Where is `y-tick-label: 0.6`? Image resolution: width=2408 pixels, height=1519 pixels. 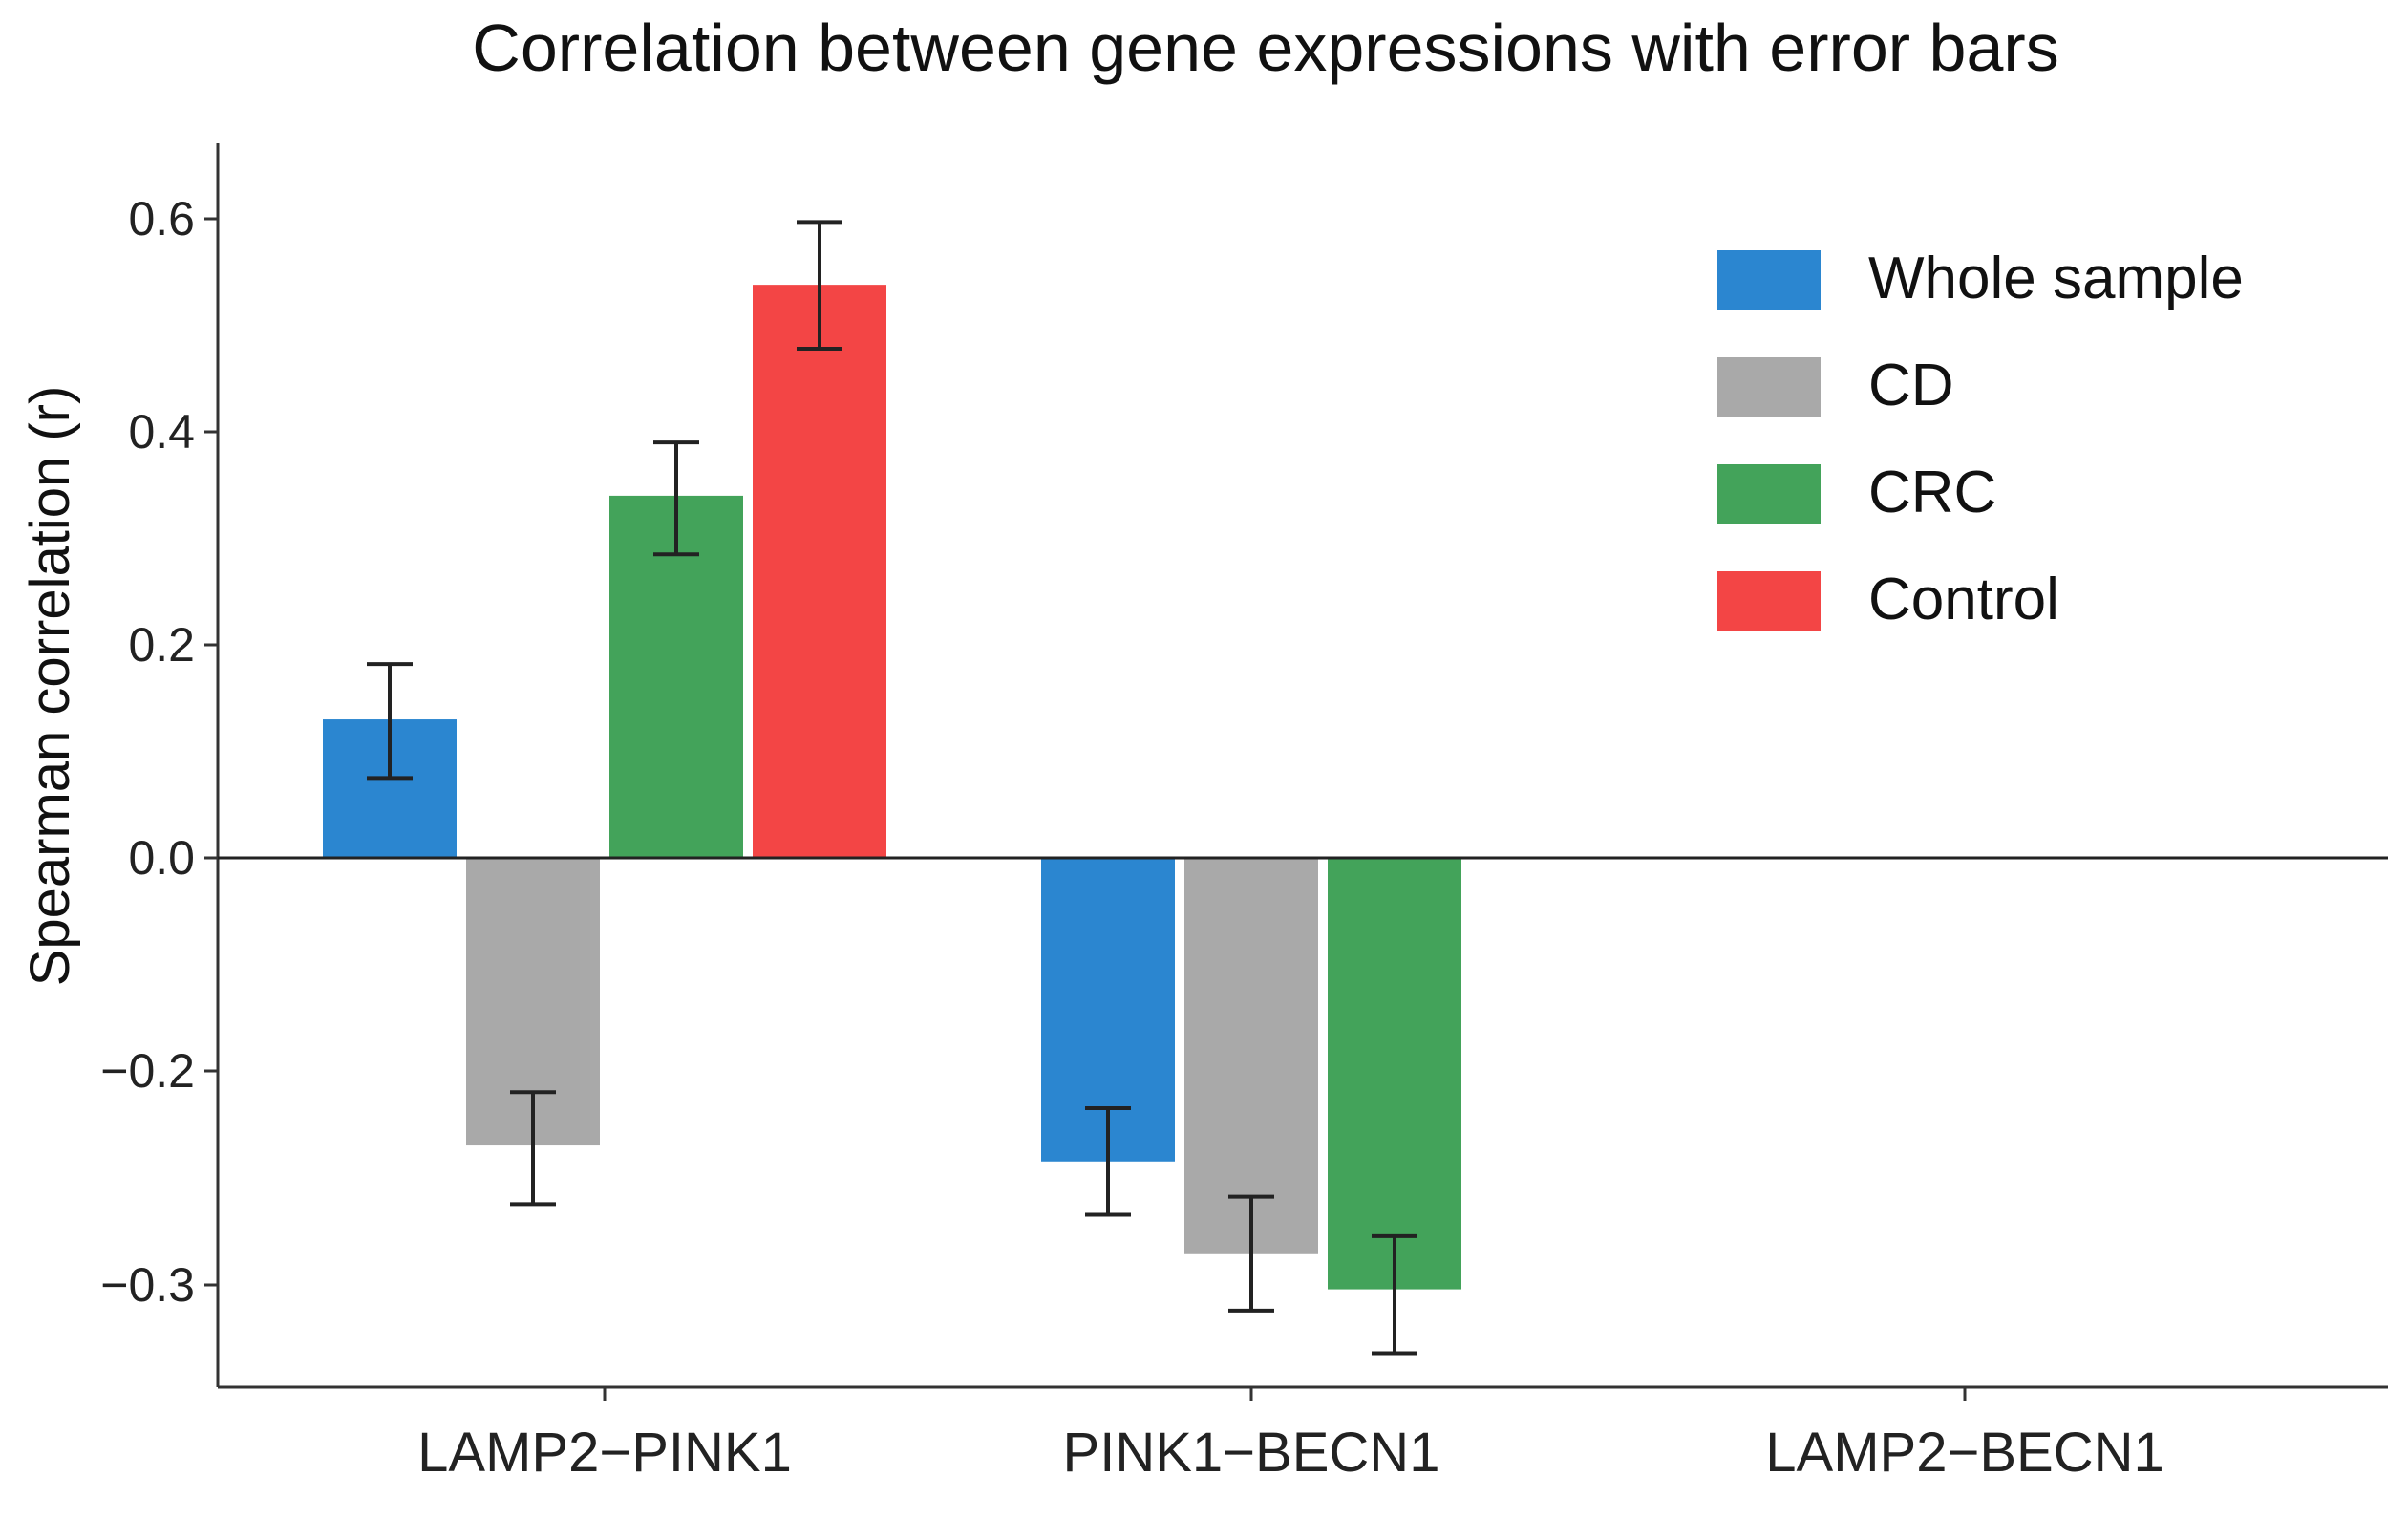 y-tick-label: 0.6 is located at coordinates (161, 219).